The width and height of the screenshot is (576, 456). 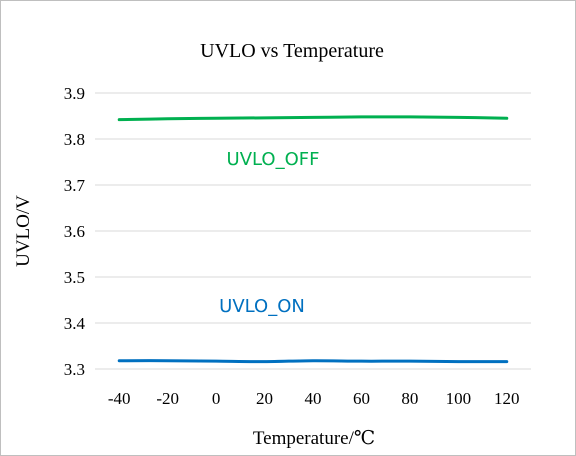 I want to click on x-tick-label: 40, so click(x=313, y=398).